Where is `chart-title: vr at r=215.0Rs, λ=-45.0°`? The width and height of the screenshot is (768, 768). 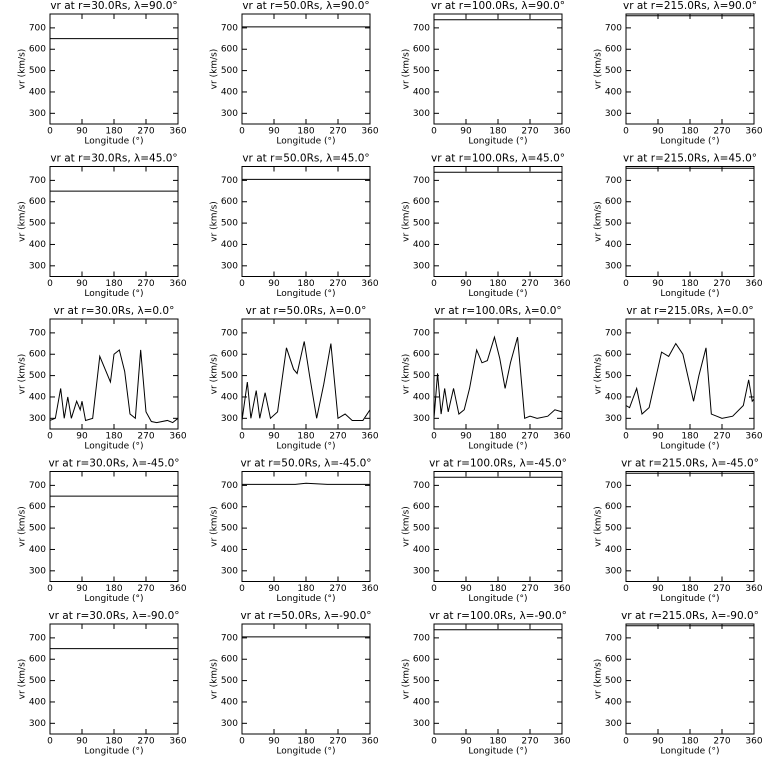 chart-title: vr at r=215.0Rs, λ=-45.0° is located at coordinates (690, 464).